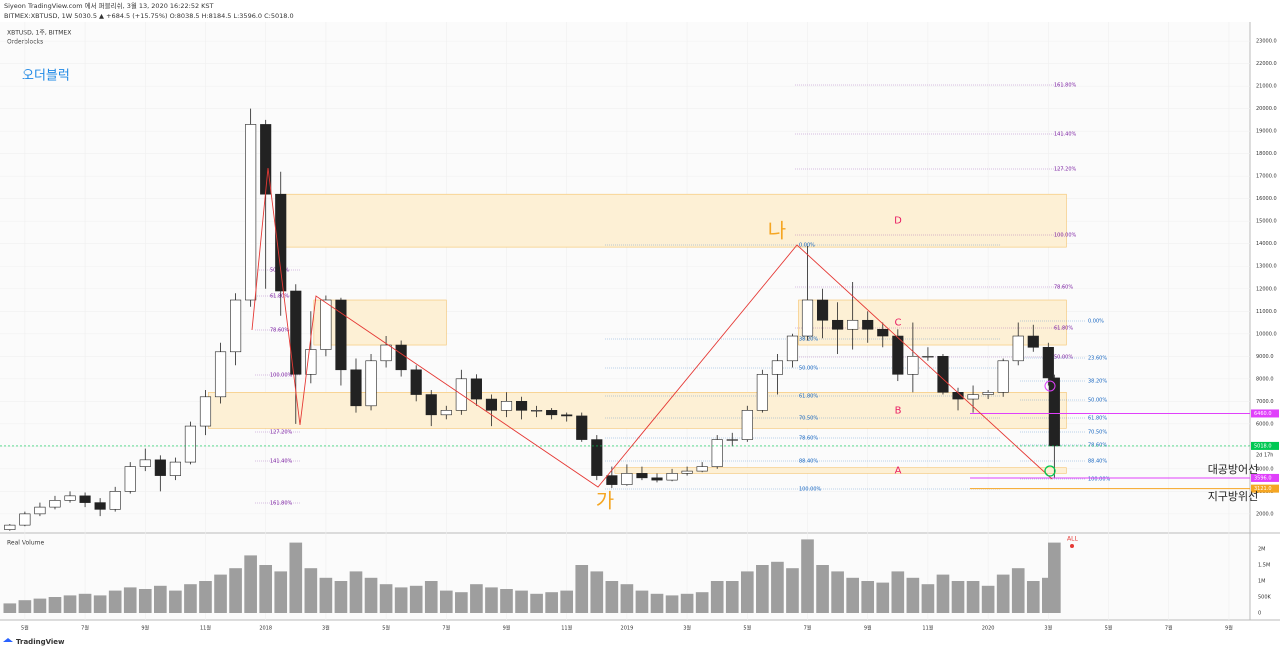 This screenshot has height=656, width=1280. I want to click on x-tick-label: 3월, so click(1048, 628).